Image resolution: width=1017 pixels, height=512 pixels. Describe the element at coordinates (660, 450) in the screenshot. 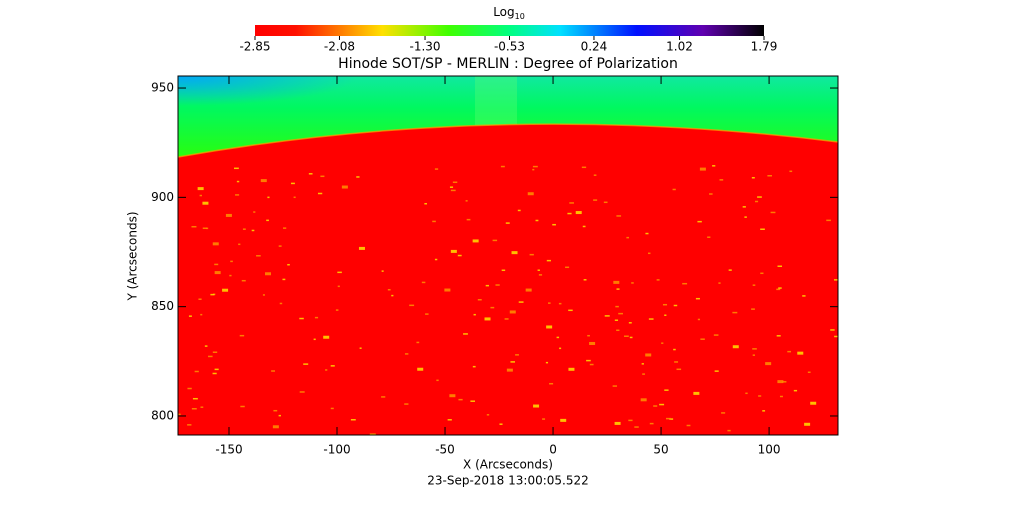

I see `x-tick-label: 50` at that location.